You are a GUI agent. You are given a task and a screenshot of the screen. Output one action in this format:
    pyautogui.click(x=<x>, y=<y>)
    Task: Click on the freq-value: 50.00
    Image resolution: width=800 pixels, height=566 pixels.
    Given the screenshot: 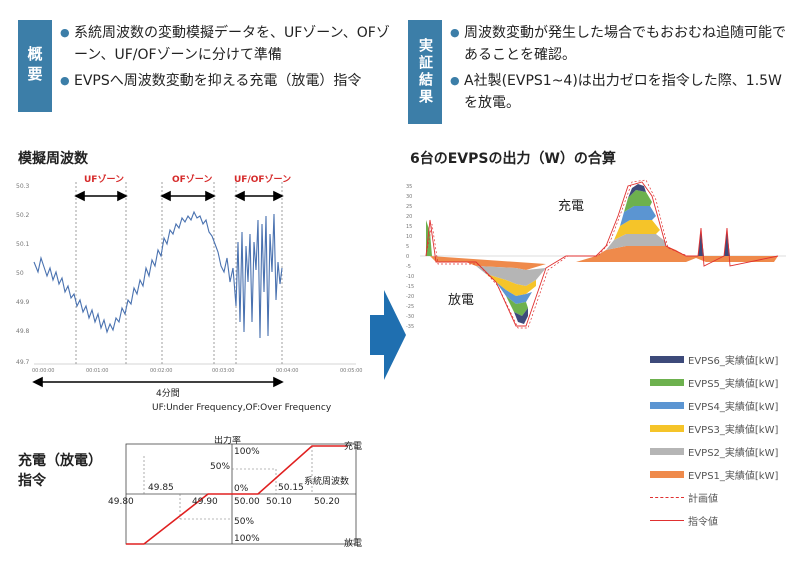 What is the action you would take?
    pyautogui.click(x=247, y=502)
    